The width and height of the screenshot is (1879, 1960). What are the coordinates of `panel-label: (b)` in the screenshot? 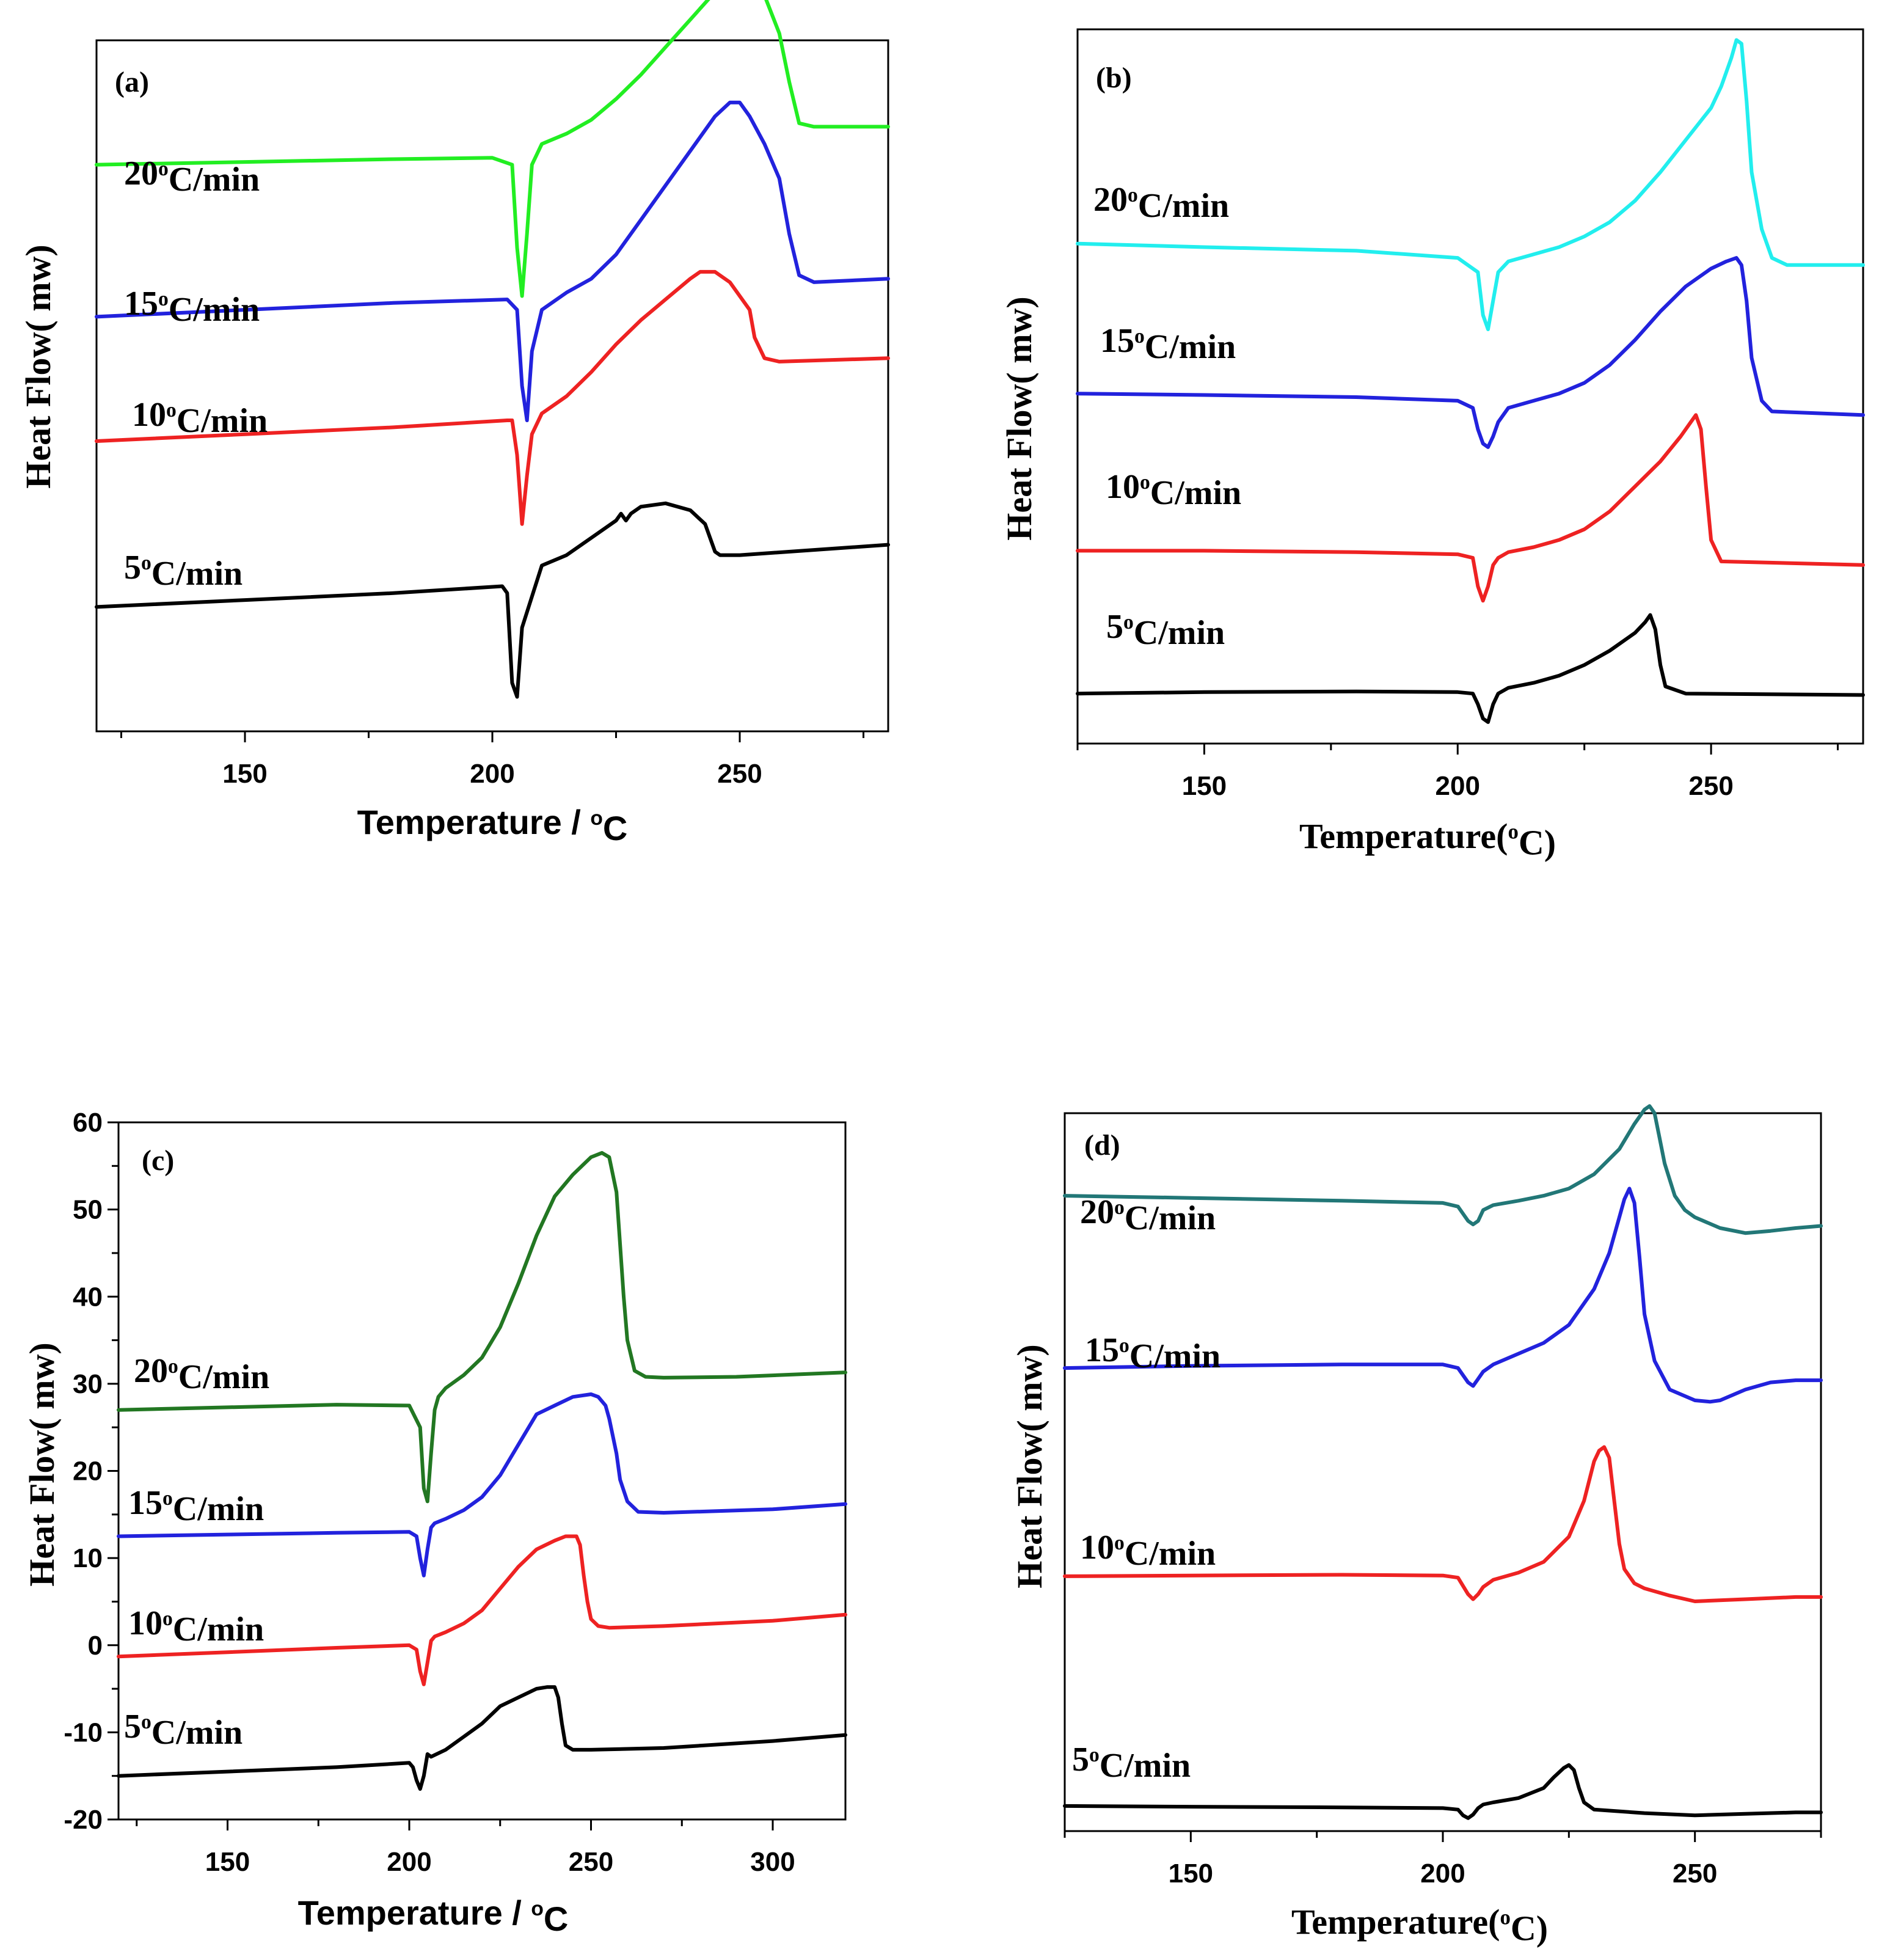 It's located at (1114, 78).